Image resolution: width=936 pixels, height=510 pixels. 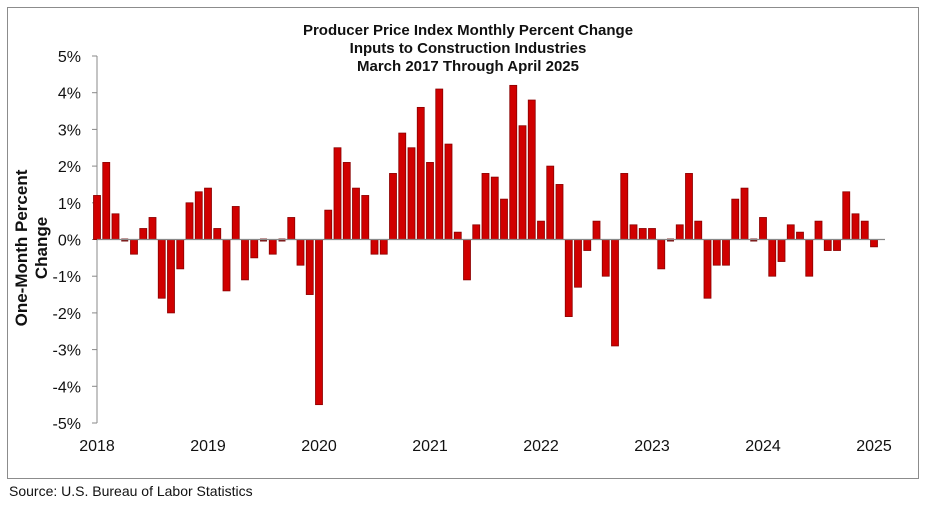 I want to click on y-tick-label: 1%, so click(x=69, y=204).